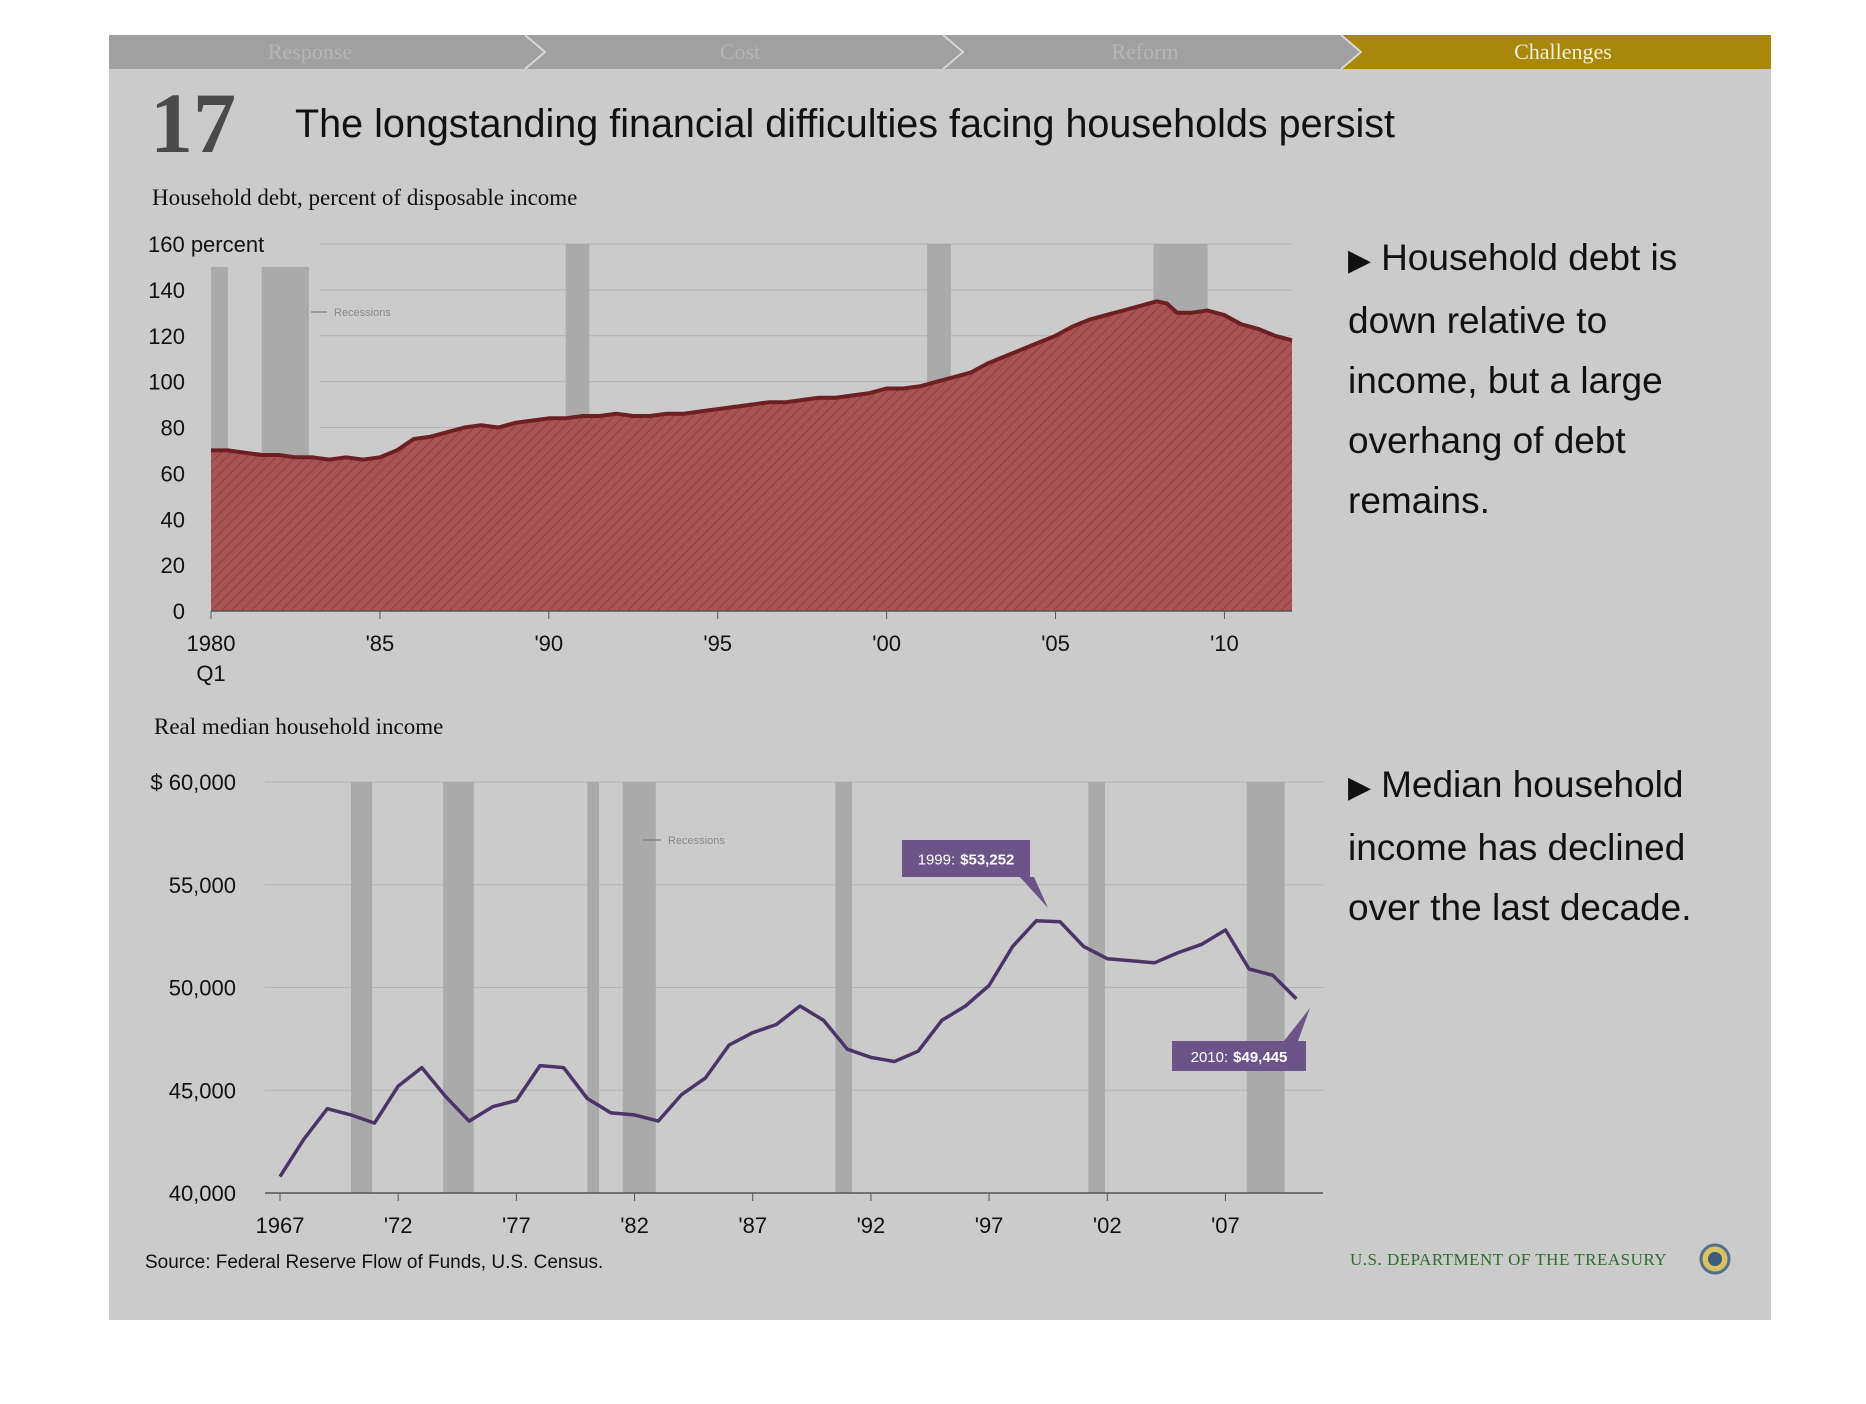 The width and height of the screenshot is (1866, 1404). I want to click on income-chart-title: Real median household income, so click(298, 726).